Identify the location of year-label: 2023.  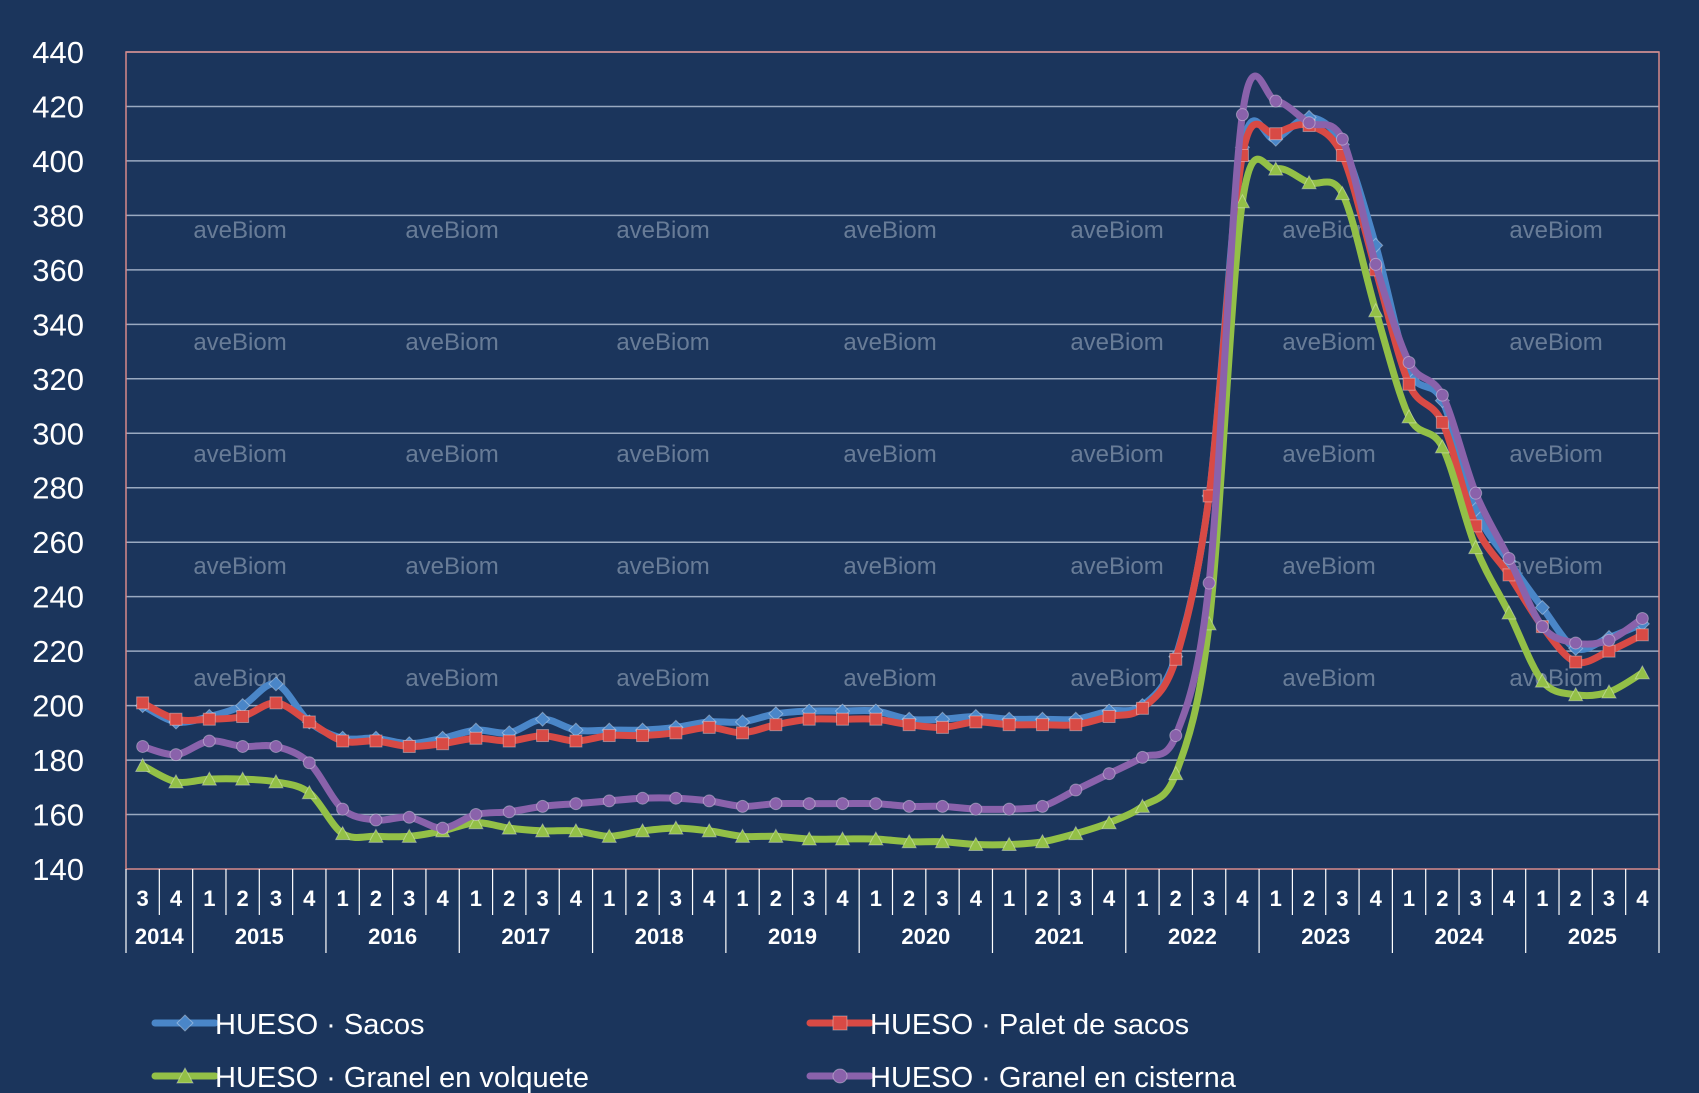
(1325, 936).